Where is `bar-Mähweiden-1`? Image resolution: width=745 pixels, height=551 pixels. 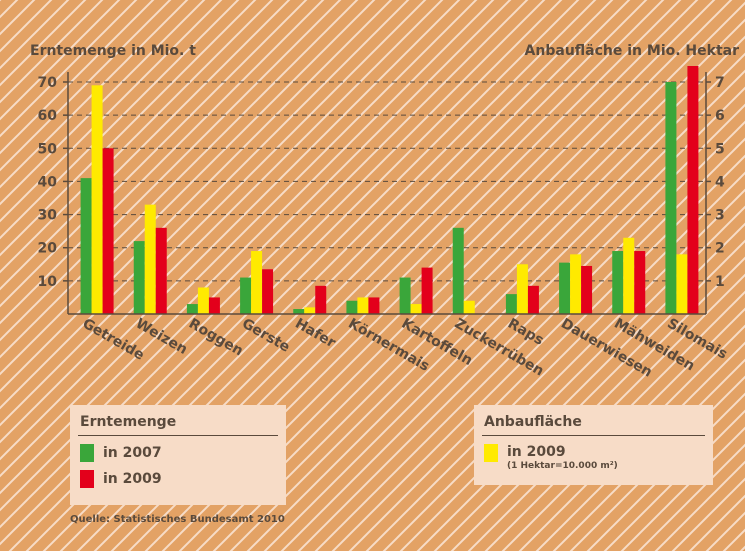 bar-Mähweiden-1 is located at coordinates (629, 275).